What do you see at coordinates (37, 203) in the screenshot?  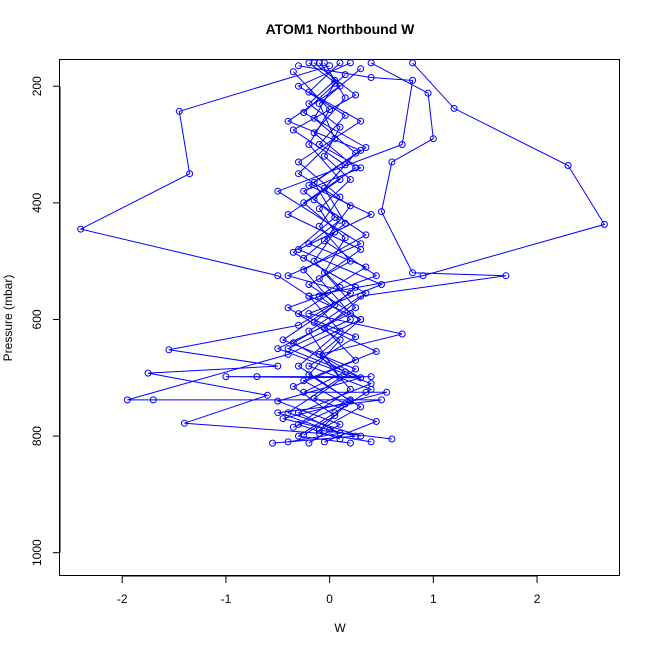 I see `y-tick-label: 400` at bounding box center [37, 203].